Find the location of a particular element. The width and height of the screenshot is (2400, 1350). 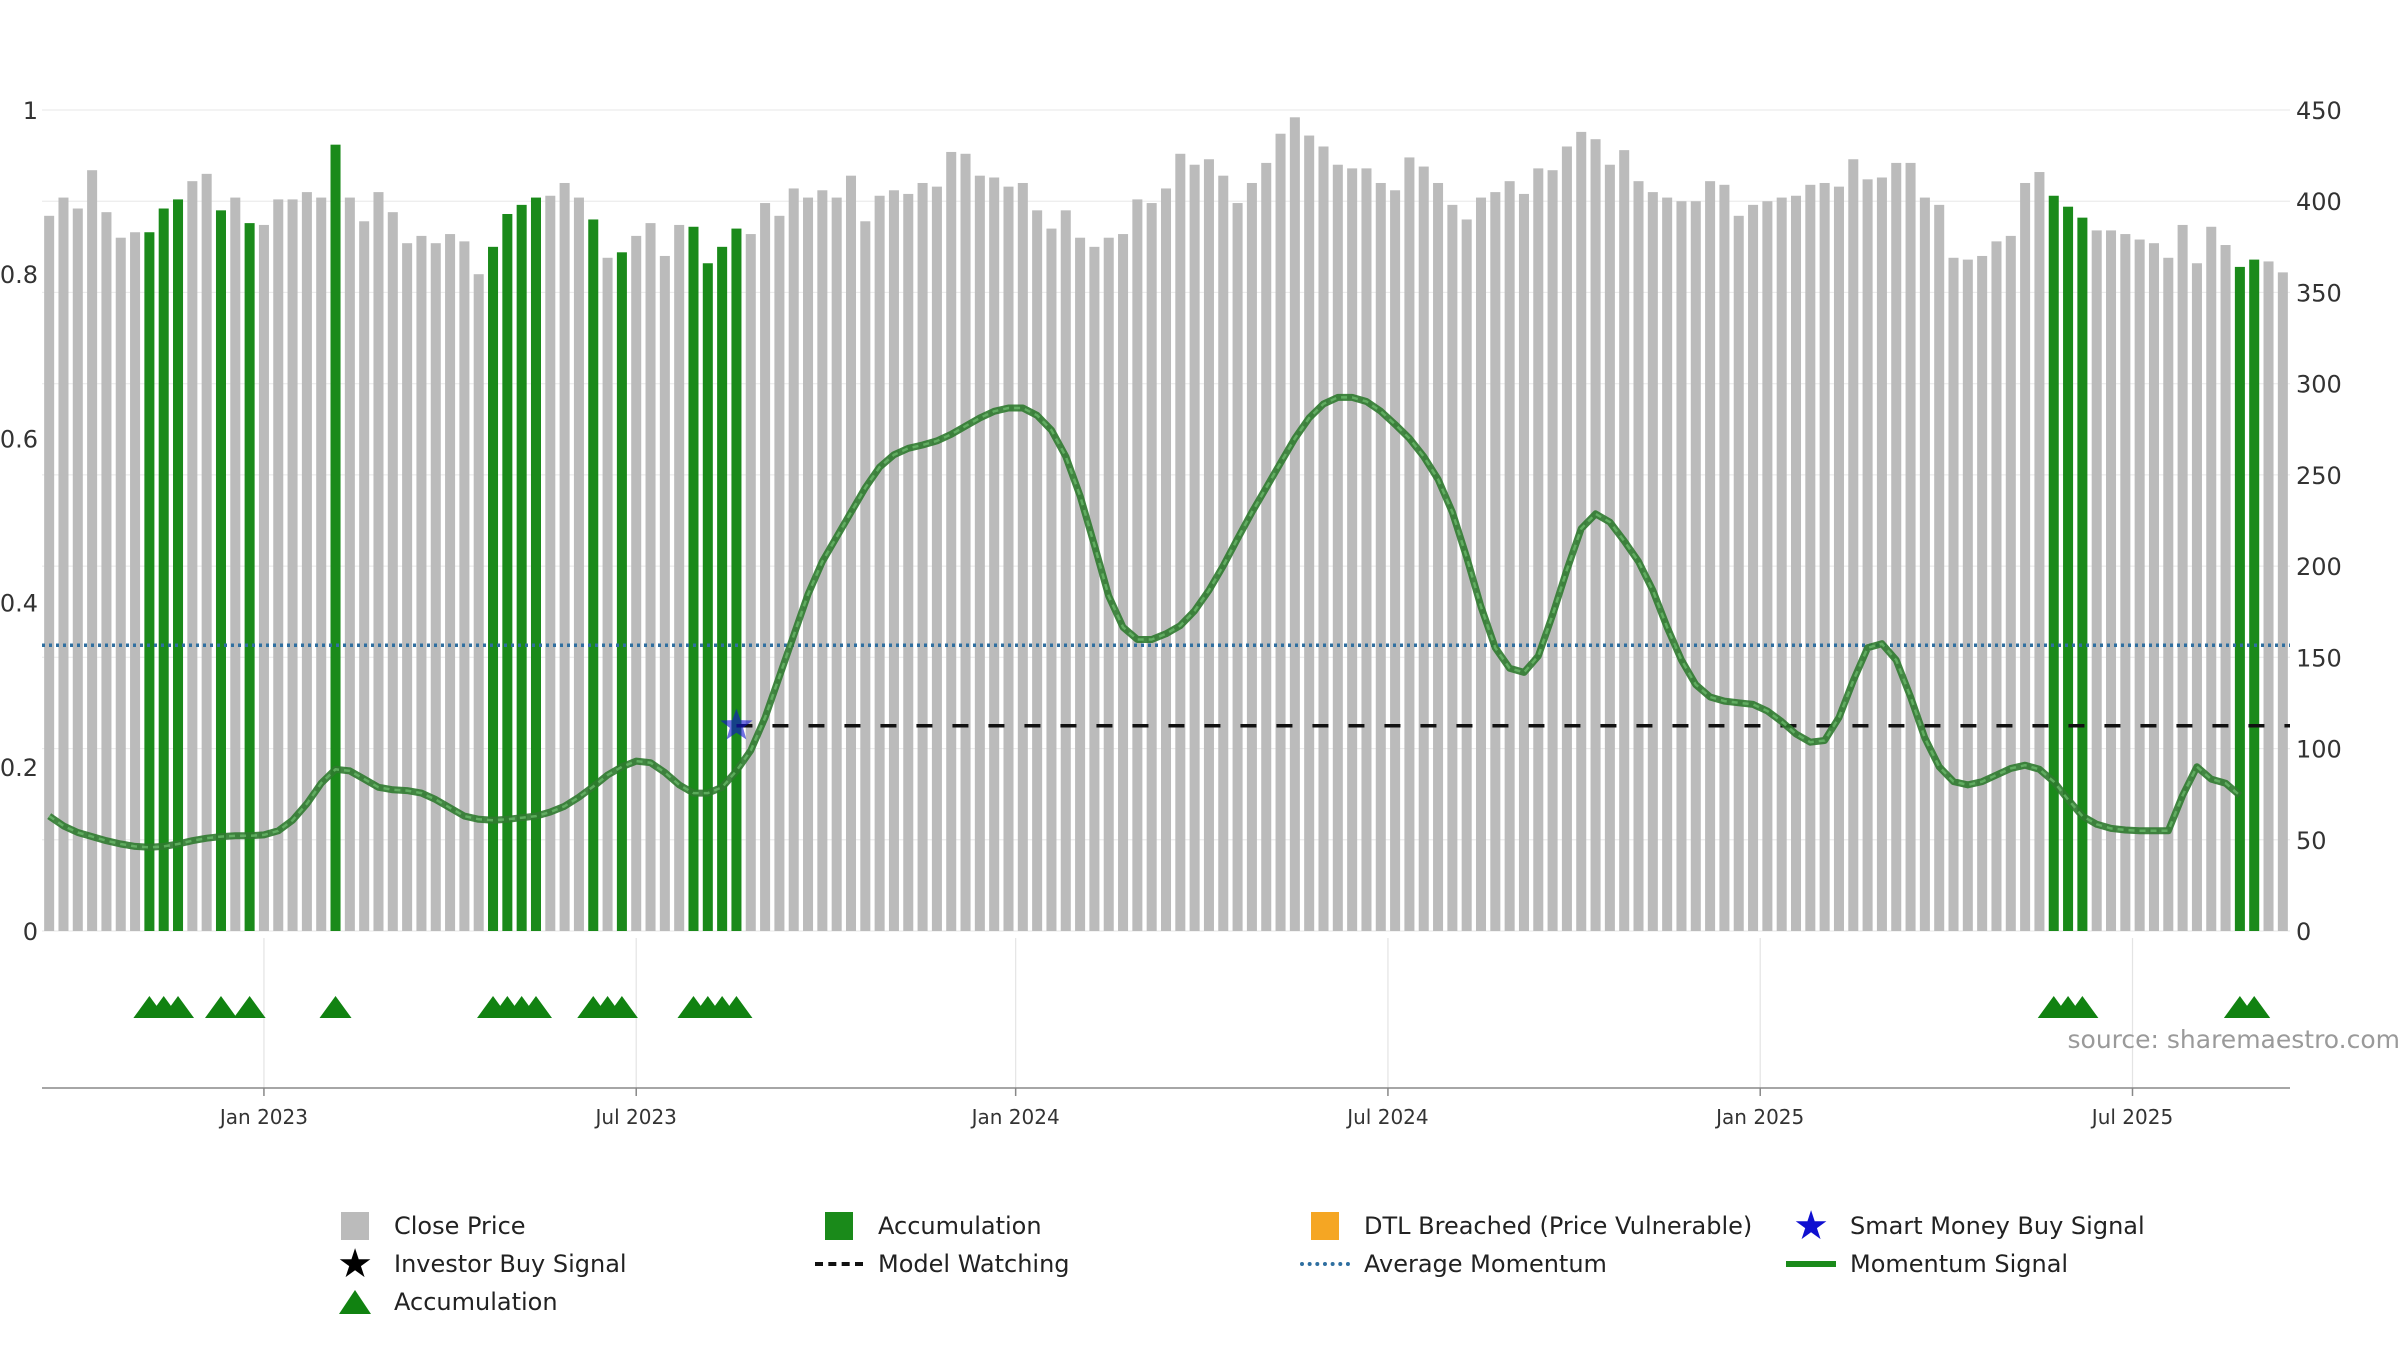

right-axis-tick-label: 0 is located at coordinates (2303, 932).